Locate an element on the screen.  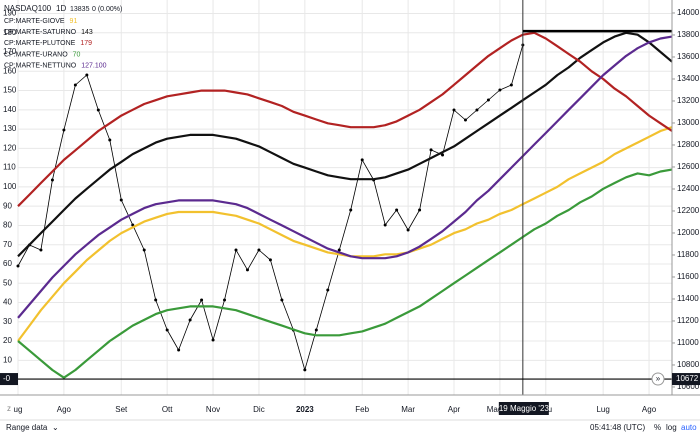
y-tick-label: 160 is located at coordinates (10, 70).